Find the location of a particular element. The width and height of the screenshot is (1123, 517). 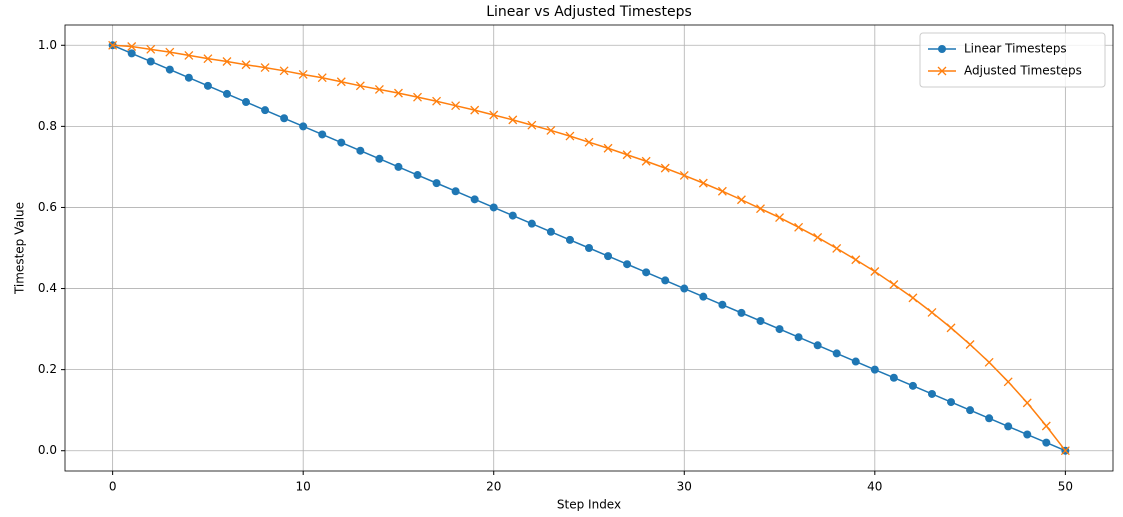

x-axis-label: Step Index is located at coordinates (589, 505).